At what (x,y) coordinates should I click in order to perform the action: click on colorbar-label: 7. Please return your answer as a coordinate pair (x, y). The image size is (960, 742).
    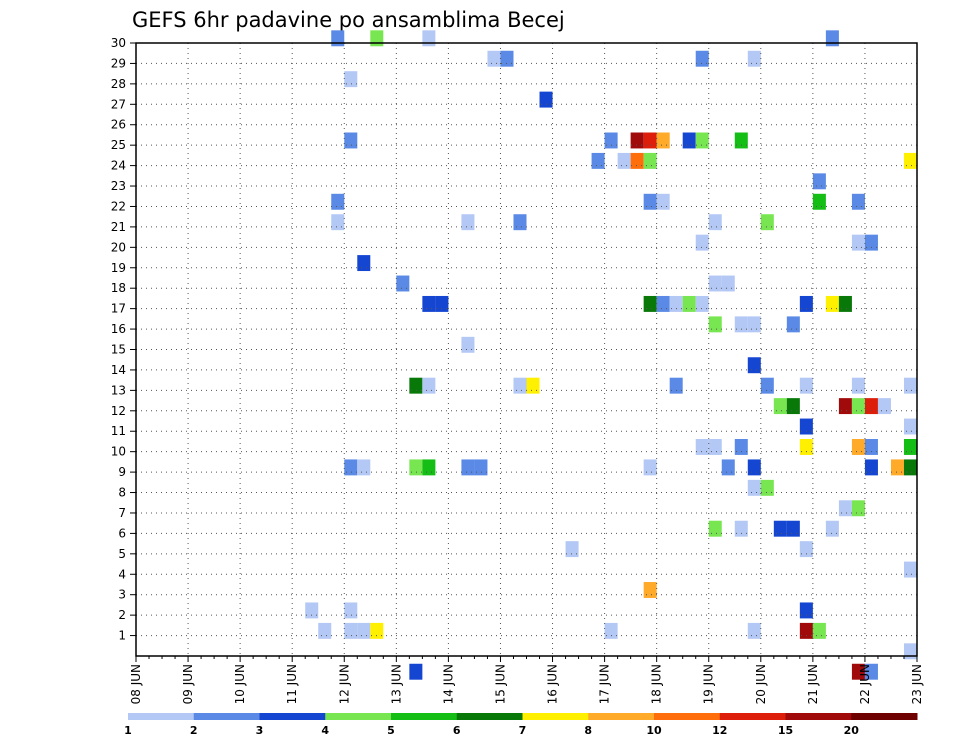
    Looking at the image, I should click on (523, 730).